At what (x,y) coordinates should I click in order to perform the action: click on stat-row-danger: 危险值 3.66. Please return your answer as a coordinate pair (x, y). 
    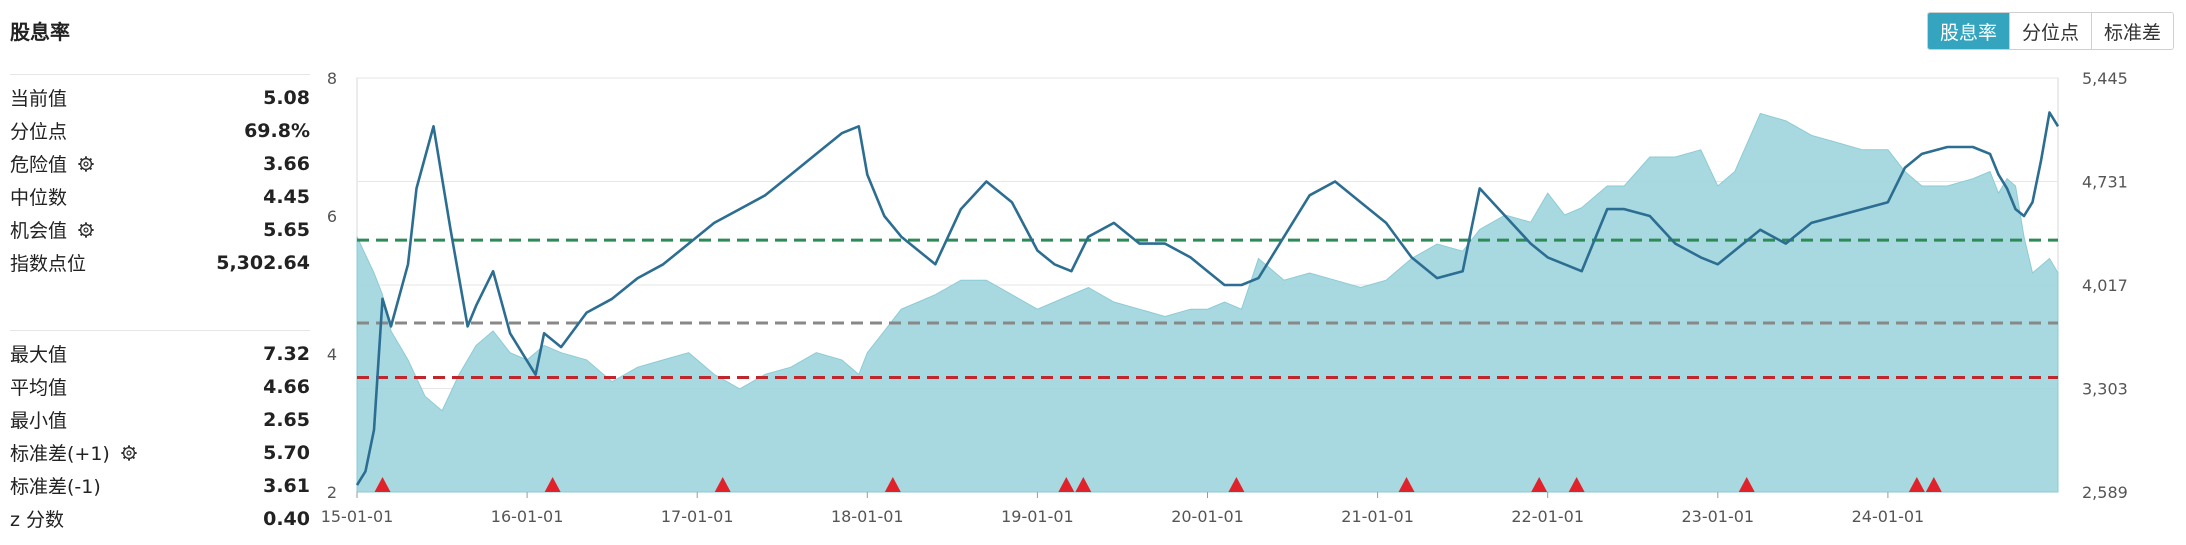
    Looking at the image, I should click on (160, 163).